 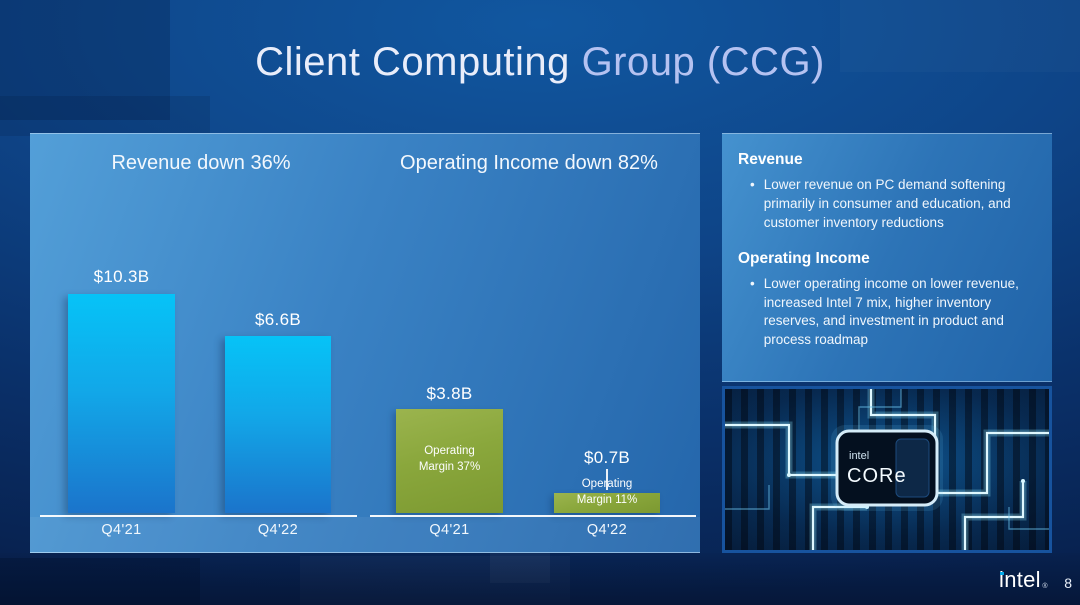 I want to click on registered-mark: ®, so click(x=1045, y=586).